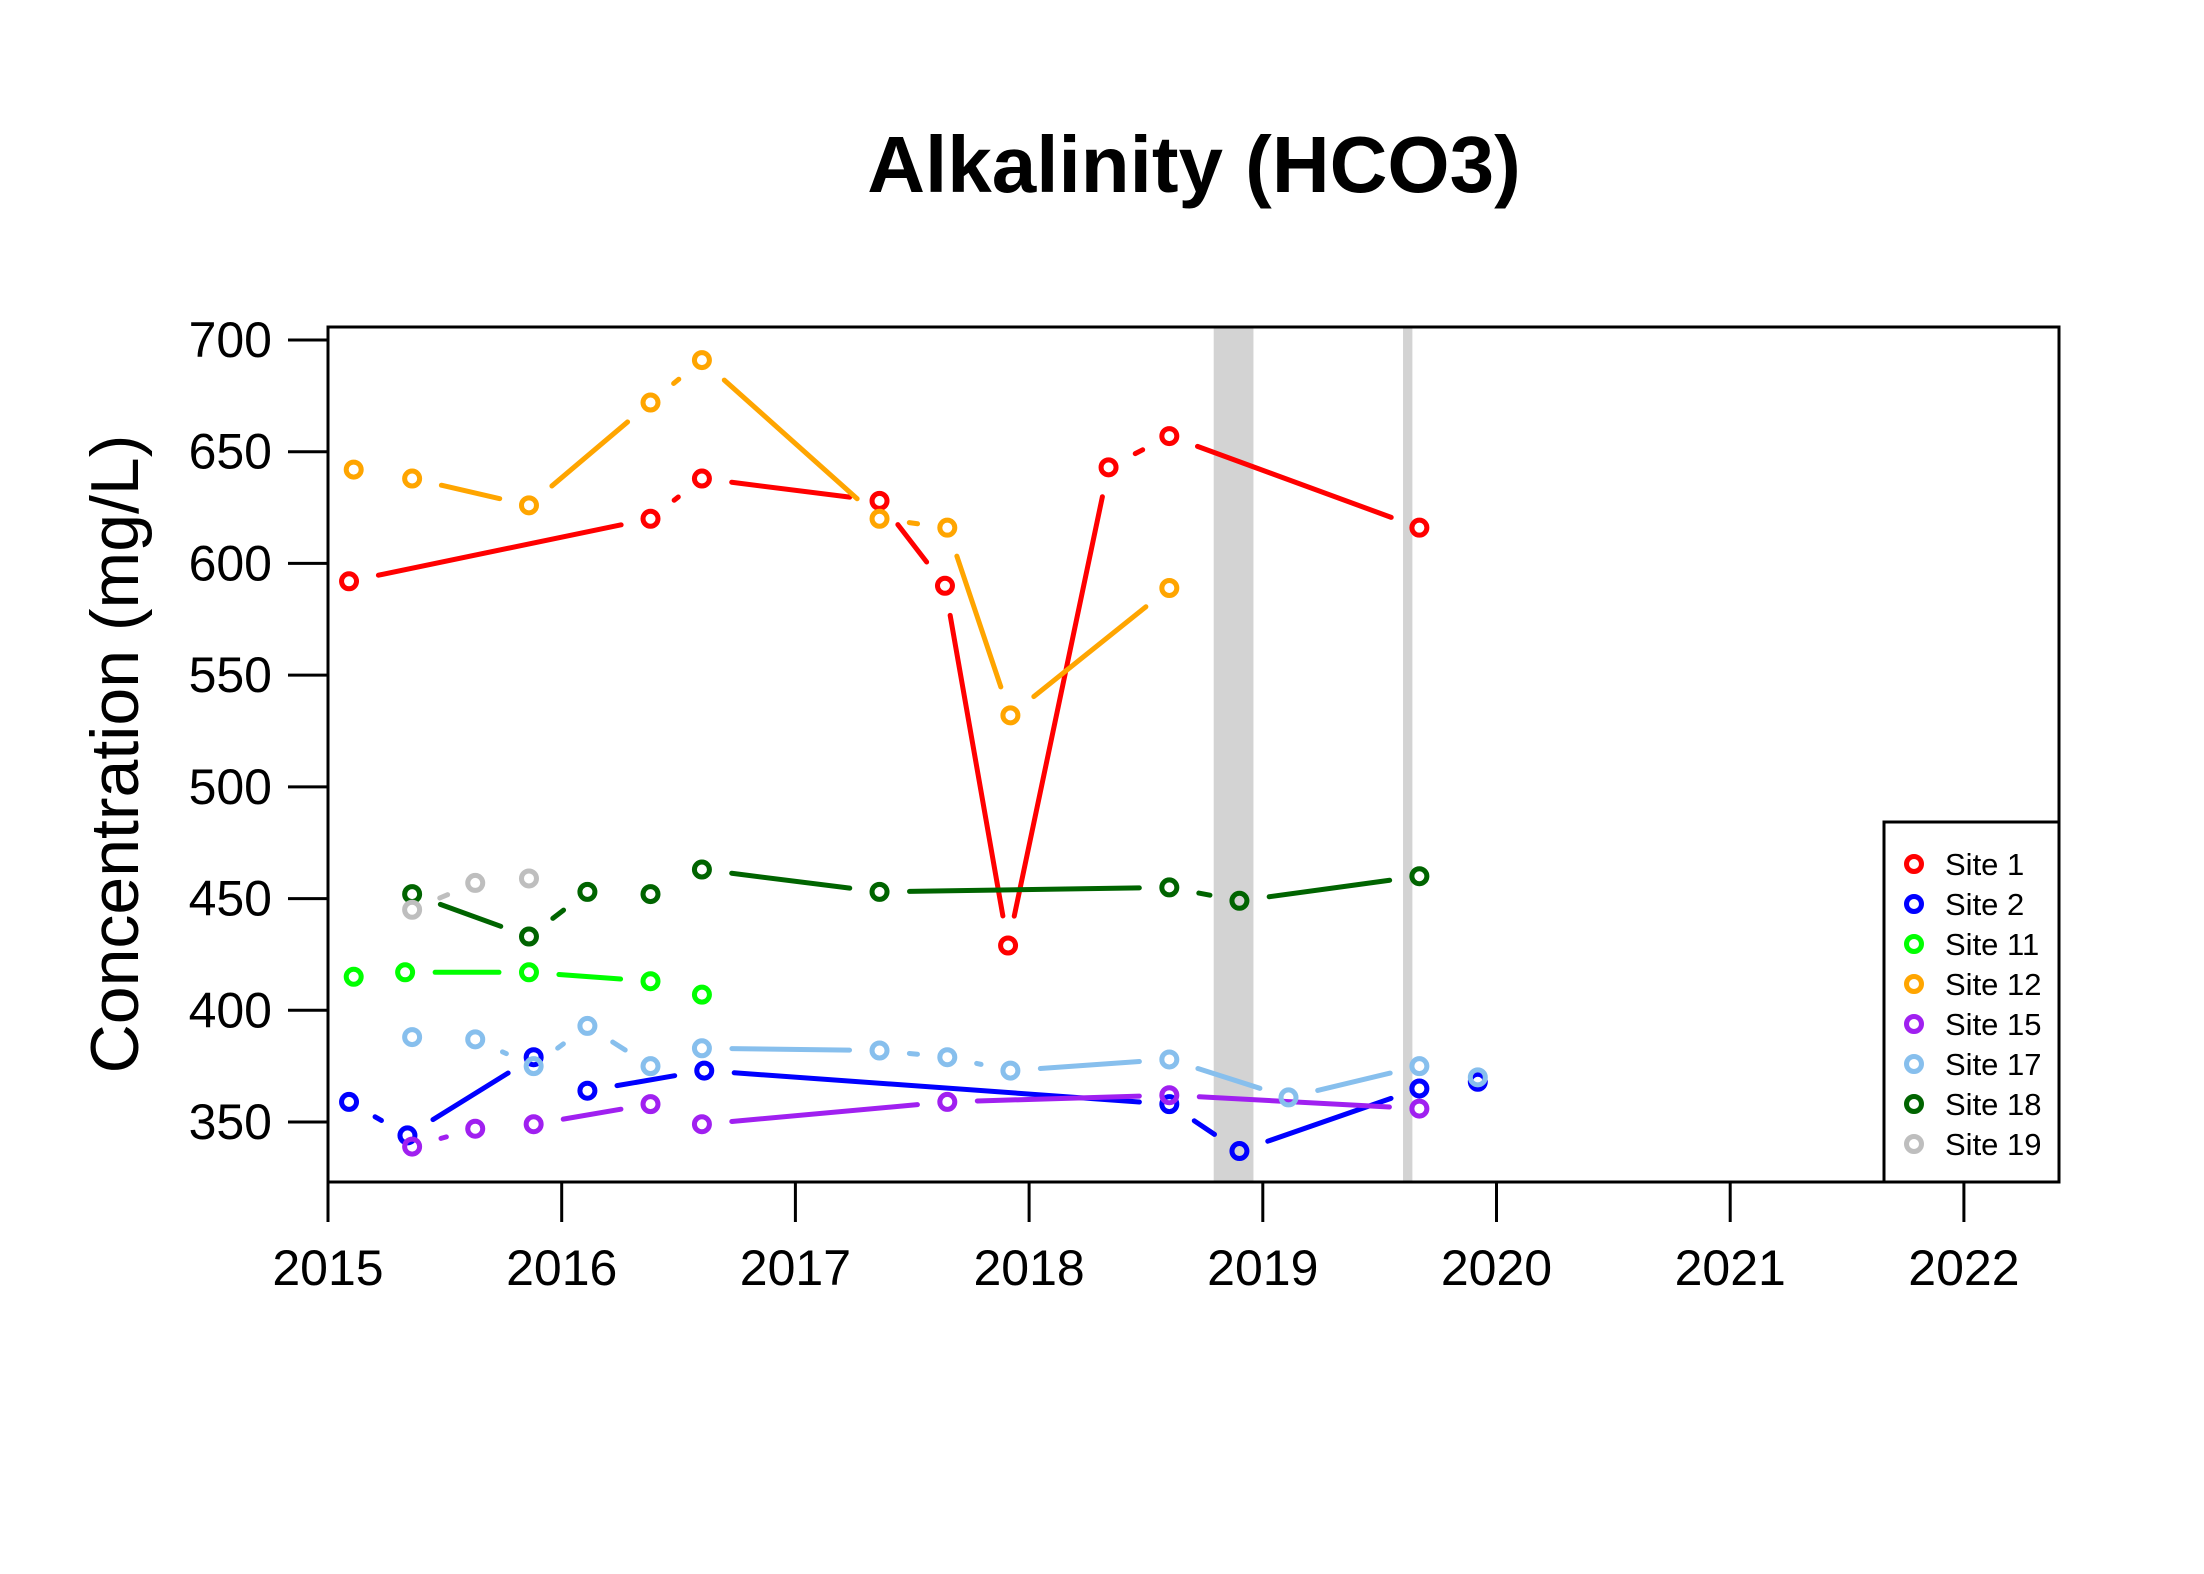 This screenshot has height=1574, width=2204. I want to click on y-tick-label: 400, so click(230, 1010).